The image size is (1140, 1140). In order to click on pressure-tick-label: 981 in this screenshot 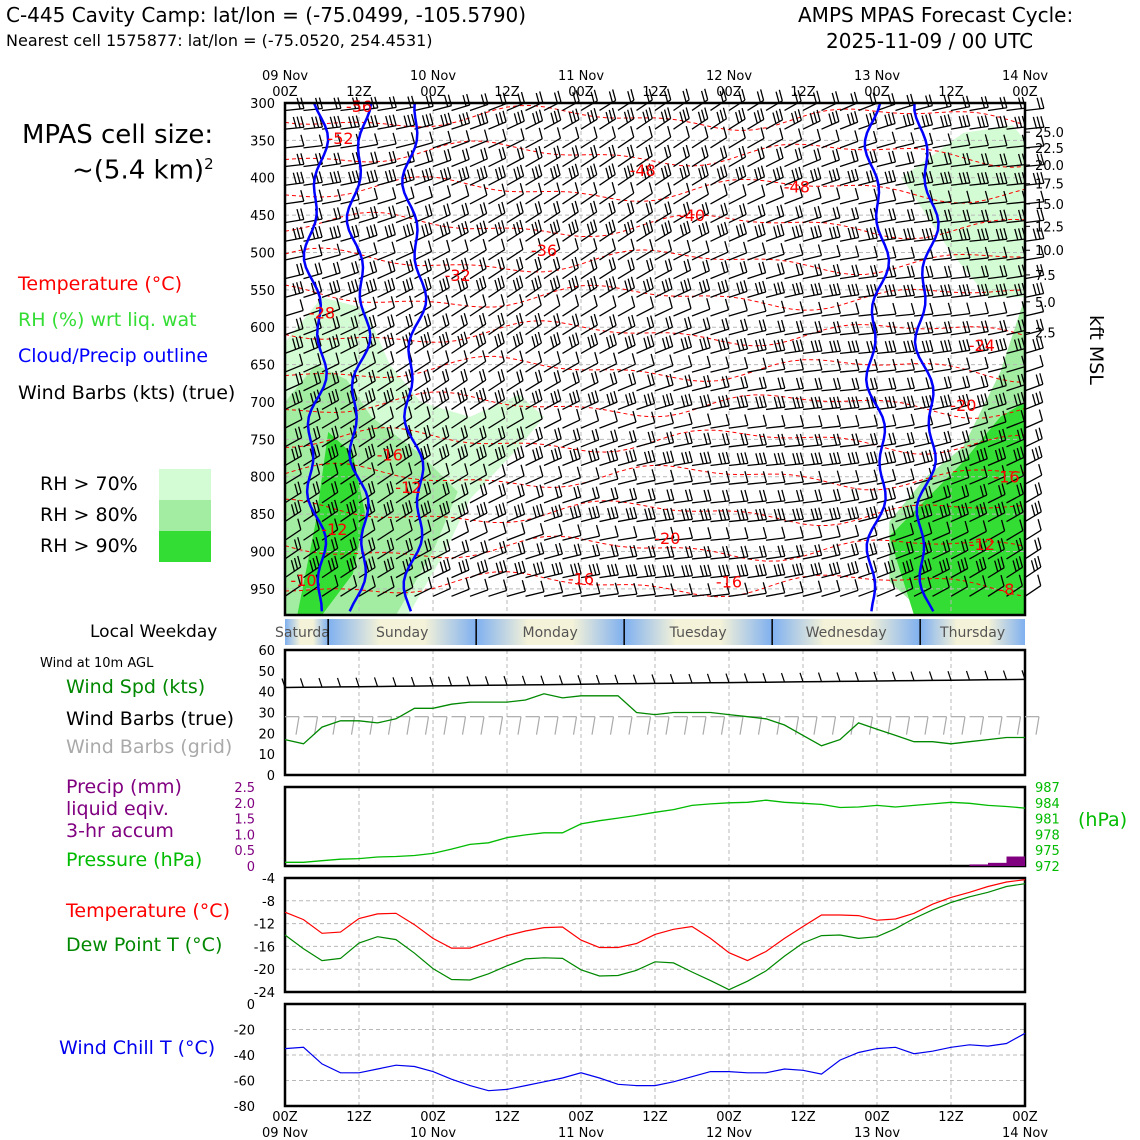, I will do `click(1047, 820)`.